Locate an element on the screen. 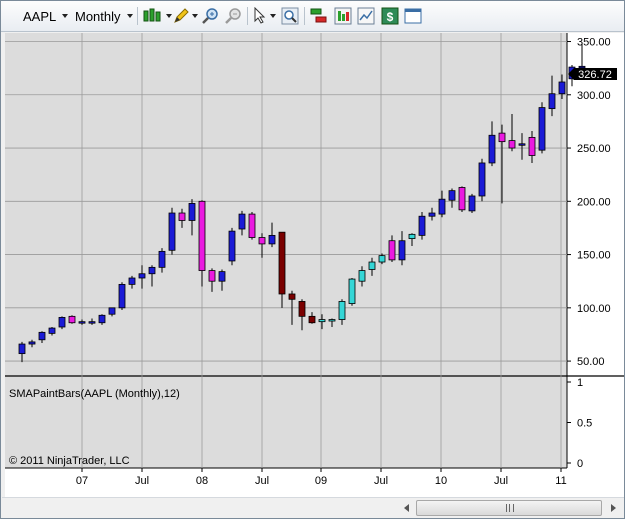  period-selector: Monthly is located at coordinates (104, 16).